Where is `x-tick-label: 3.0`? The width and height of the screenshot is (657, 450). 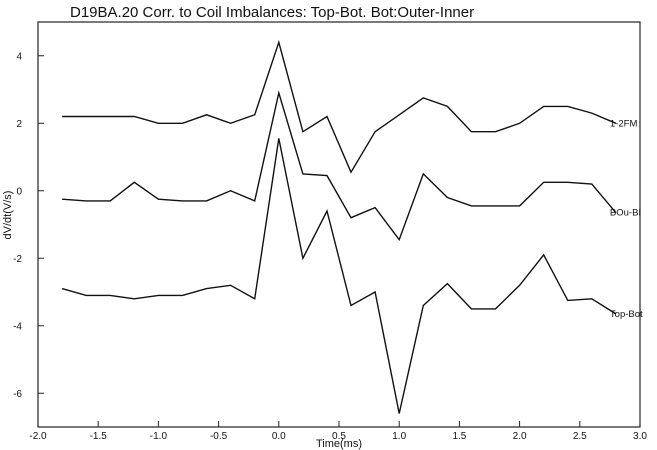 x-tick-label: 3.0 is located at coordinates (640, 436).